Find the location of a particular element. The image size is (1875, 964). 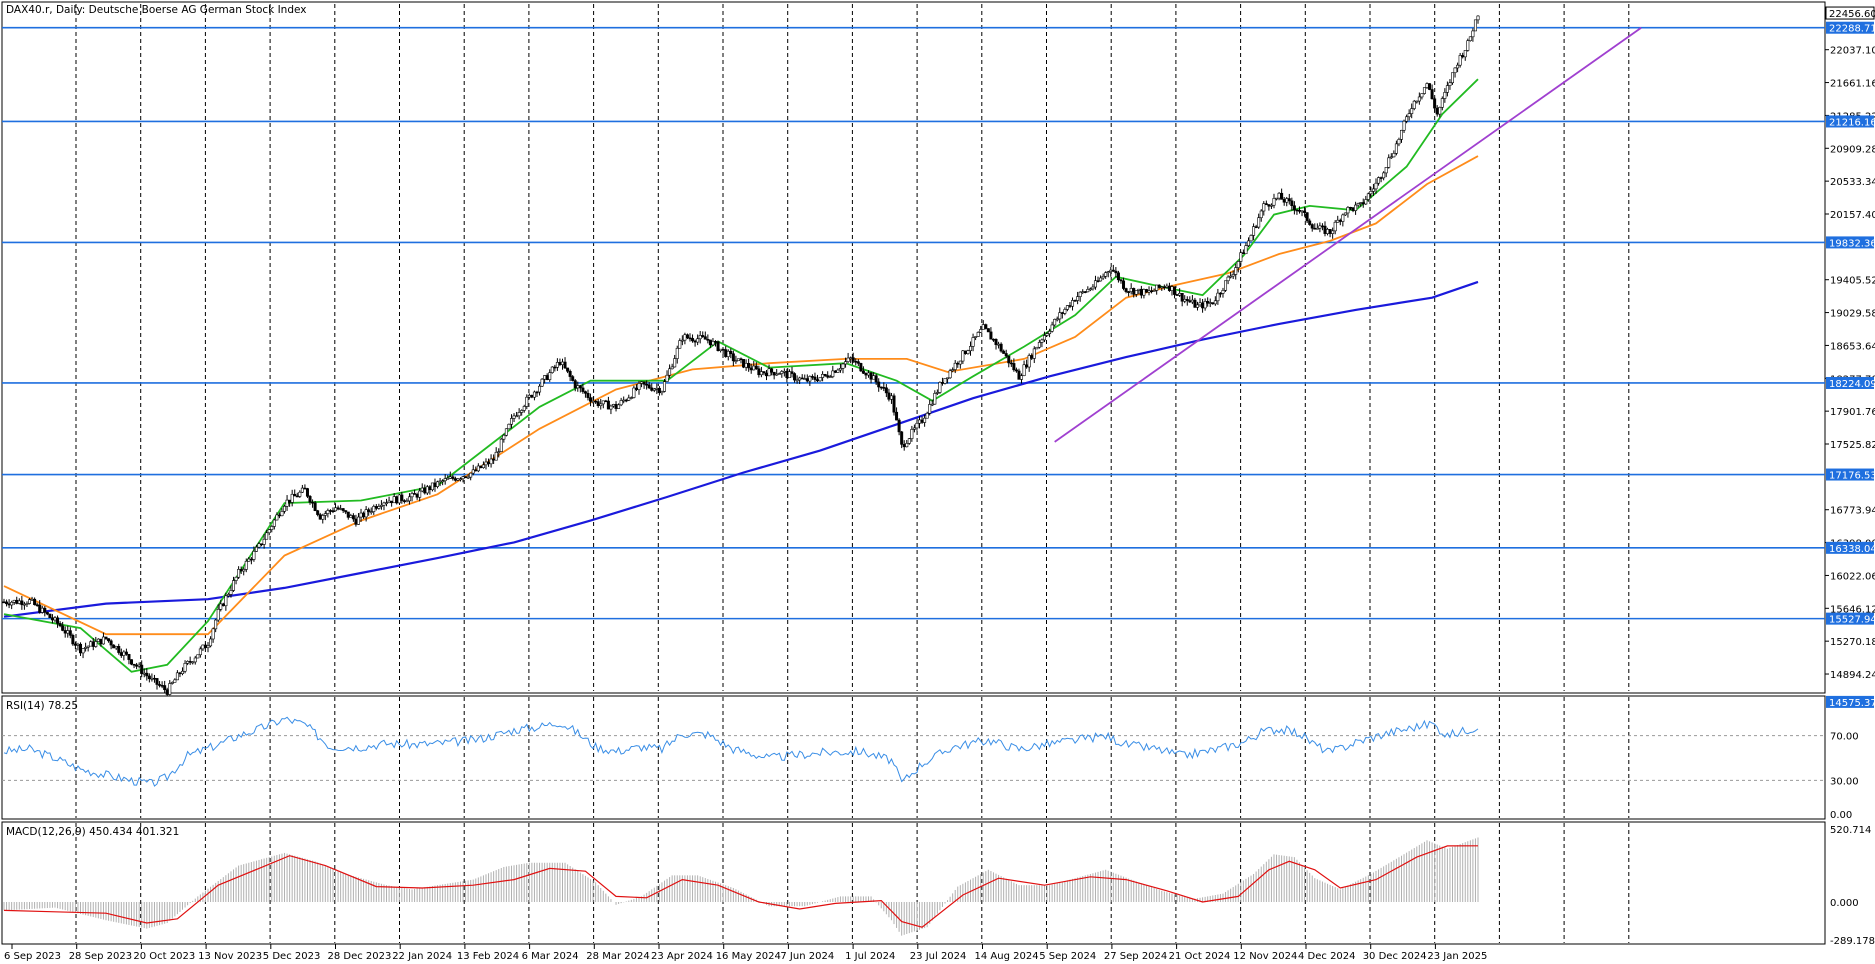

level-tag is located at coordinates (1850, 27).